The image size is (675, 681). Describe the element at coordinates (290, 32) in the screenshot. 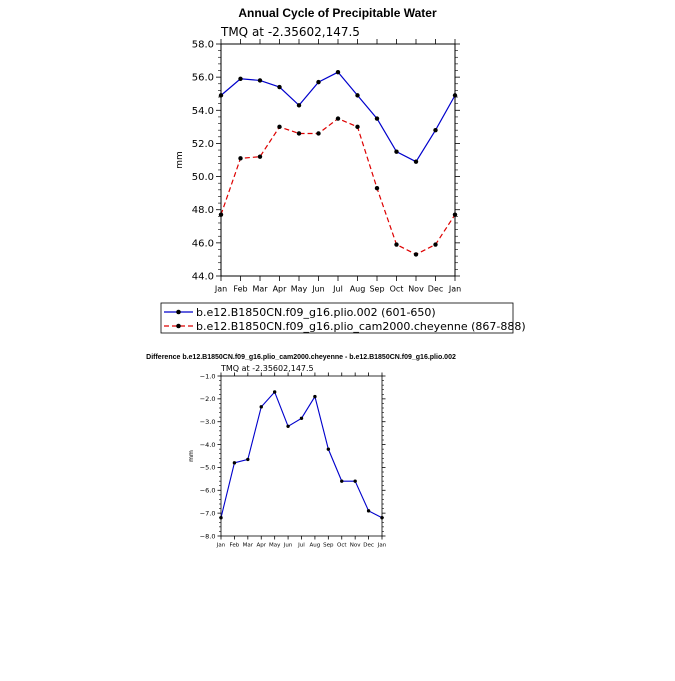

I see `chart-subtitle: TMQ at -2.35602,147.5` at that location.